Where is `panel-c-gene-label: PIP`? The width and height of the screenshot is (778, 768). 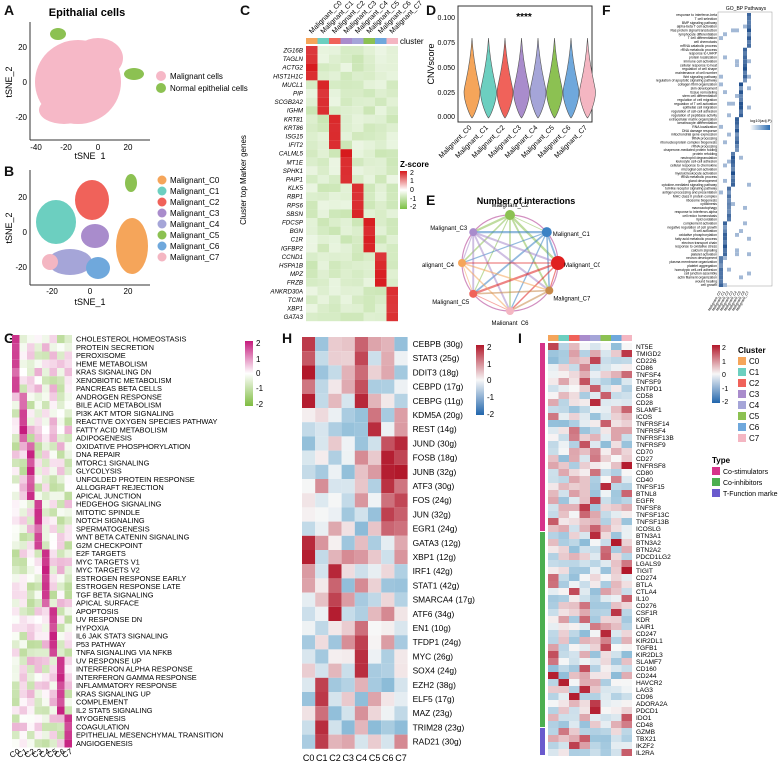 panel-c-gene-label: PIP is located at coordinates (298, 94).